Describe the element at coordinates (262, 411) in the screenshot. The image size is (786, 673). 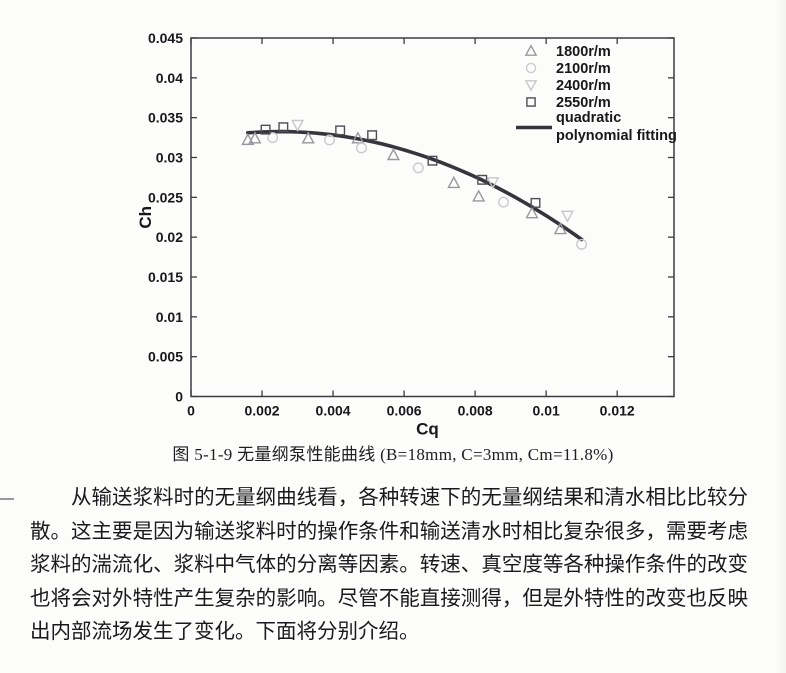
I see `svg-text: 0.002` at that location.